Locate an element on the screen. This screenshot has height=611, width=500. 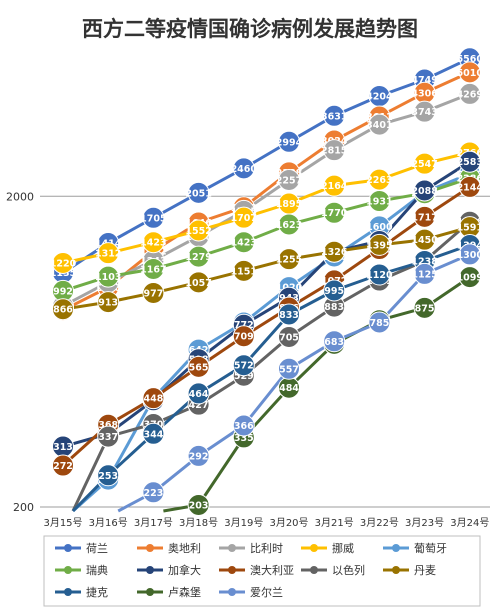
data-label: 1707 is located at coordinates (244, 218).